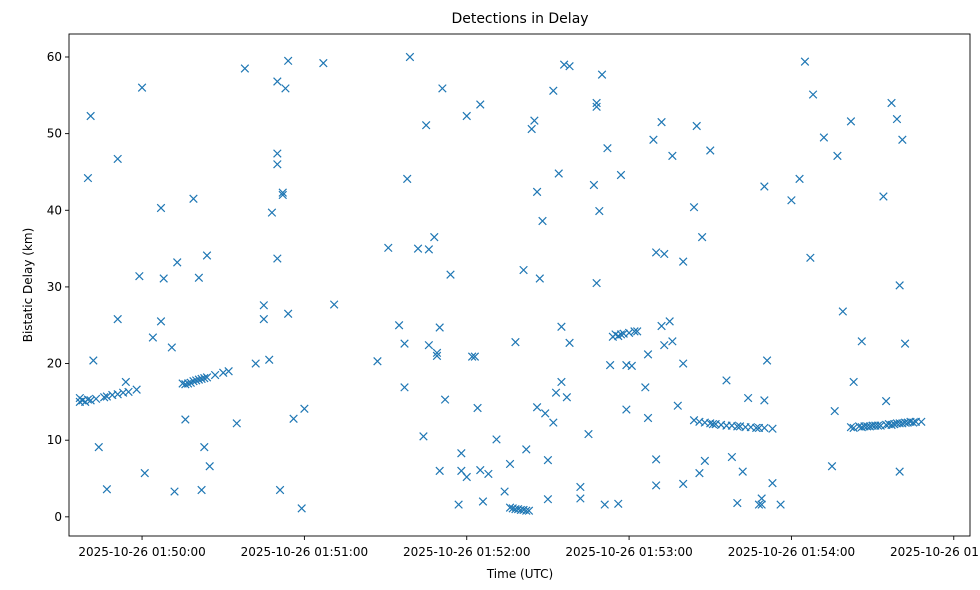 The image size is (980, 590). What do you see at coordinates (58, 287) in the screenshot?
I see `y-axis-ticks: 0 10 20 30 40 50 60` at bounding box center [58, 287].